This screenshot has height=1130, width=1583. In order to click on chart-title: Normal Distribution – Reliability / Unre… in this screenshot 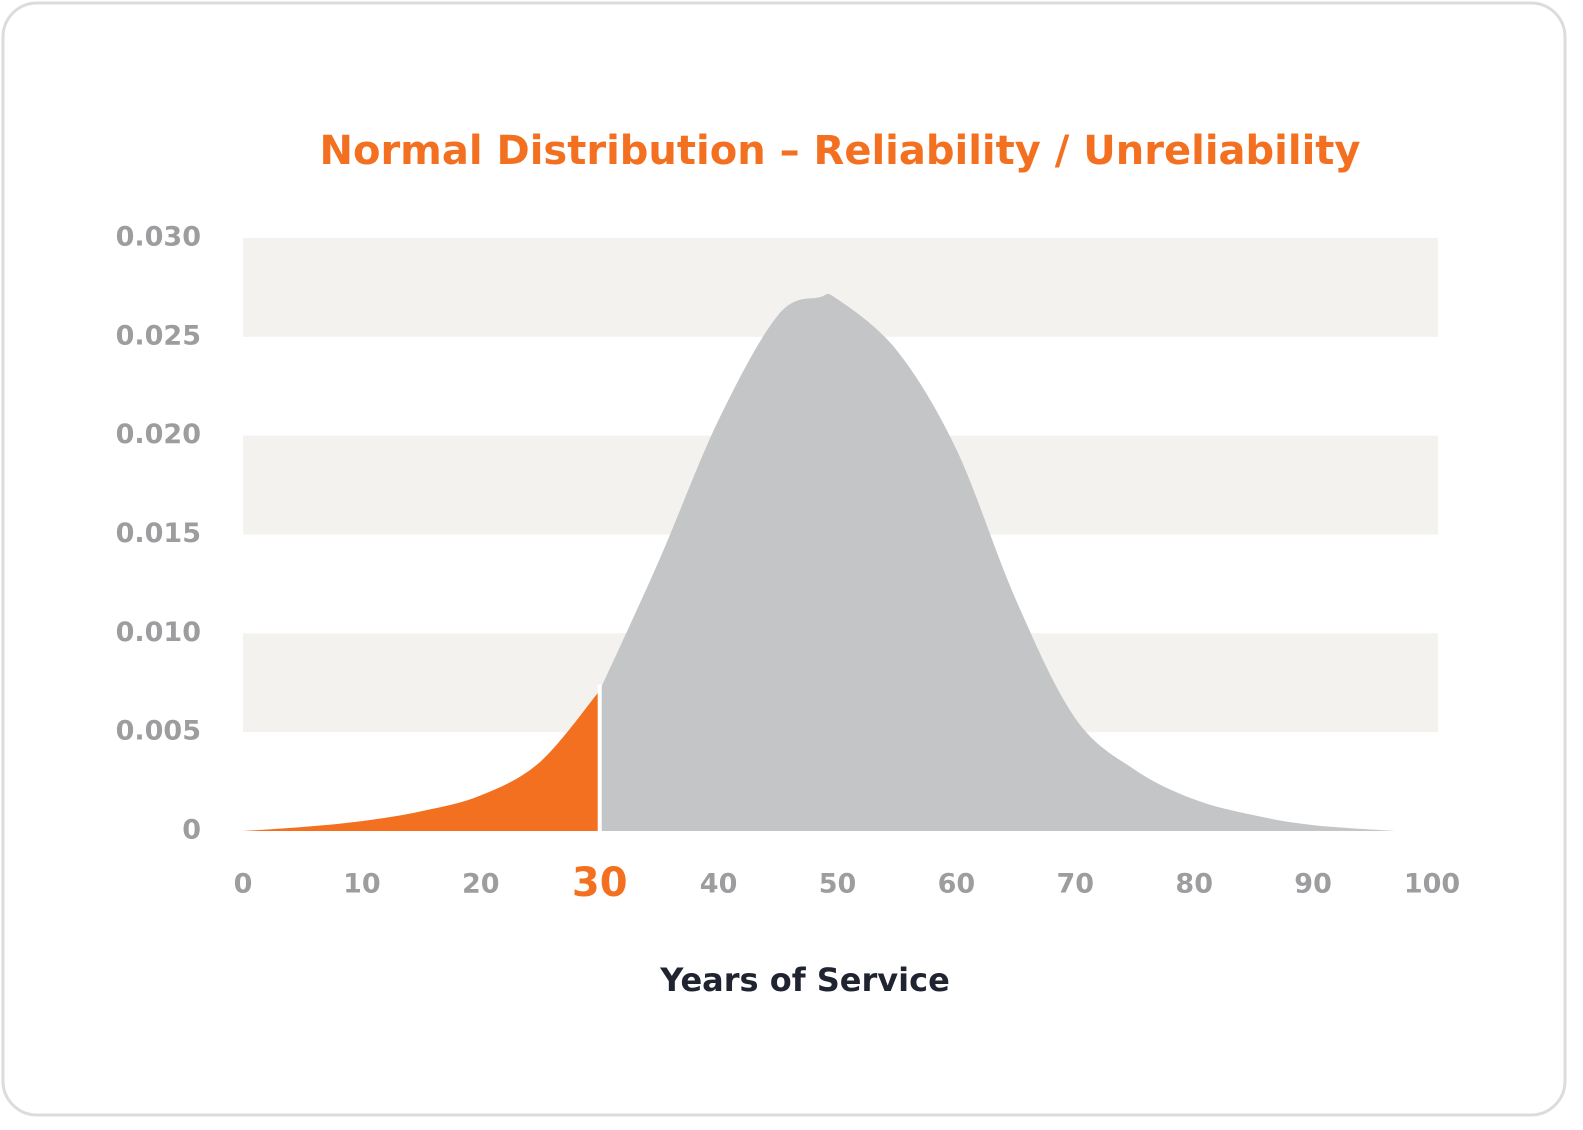, I will do `click(840, 151)`.